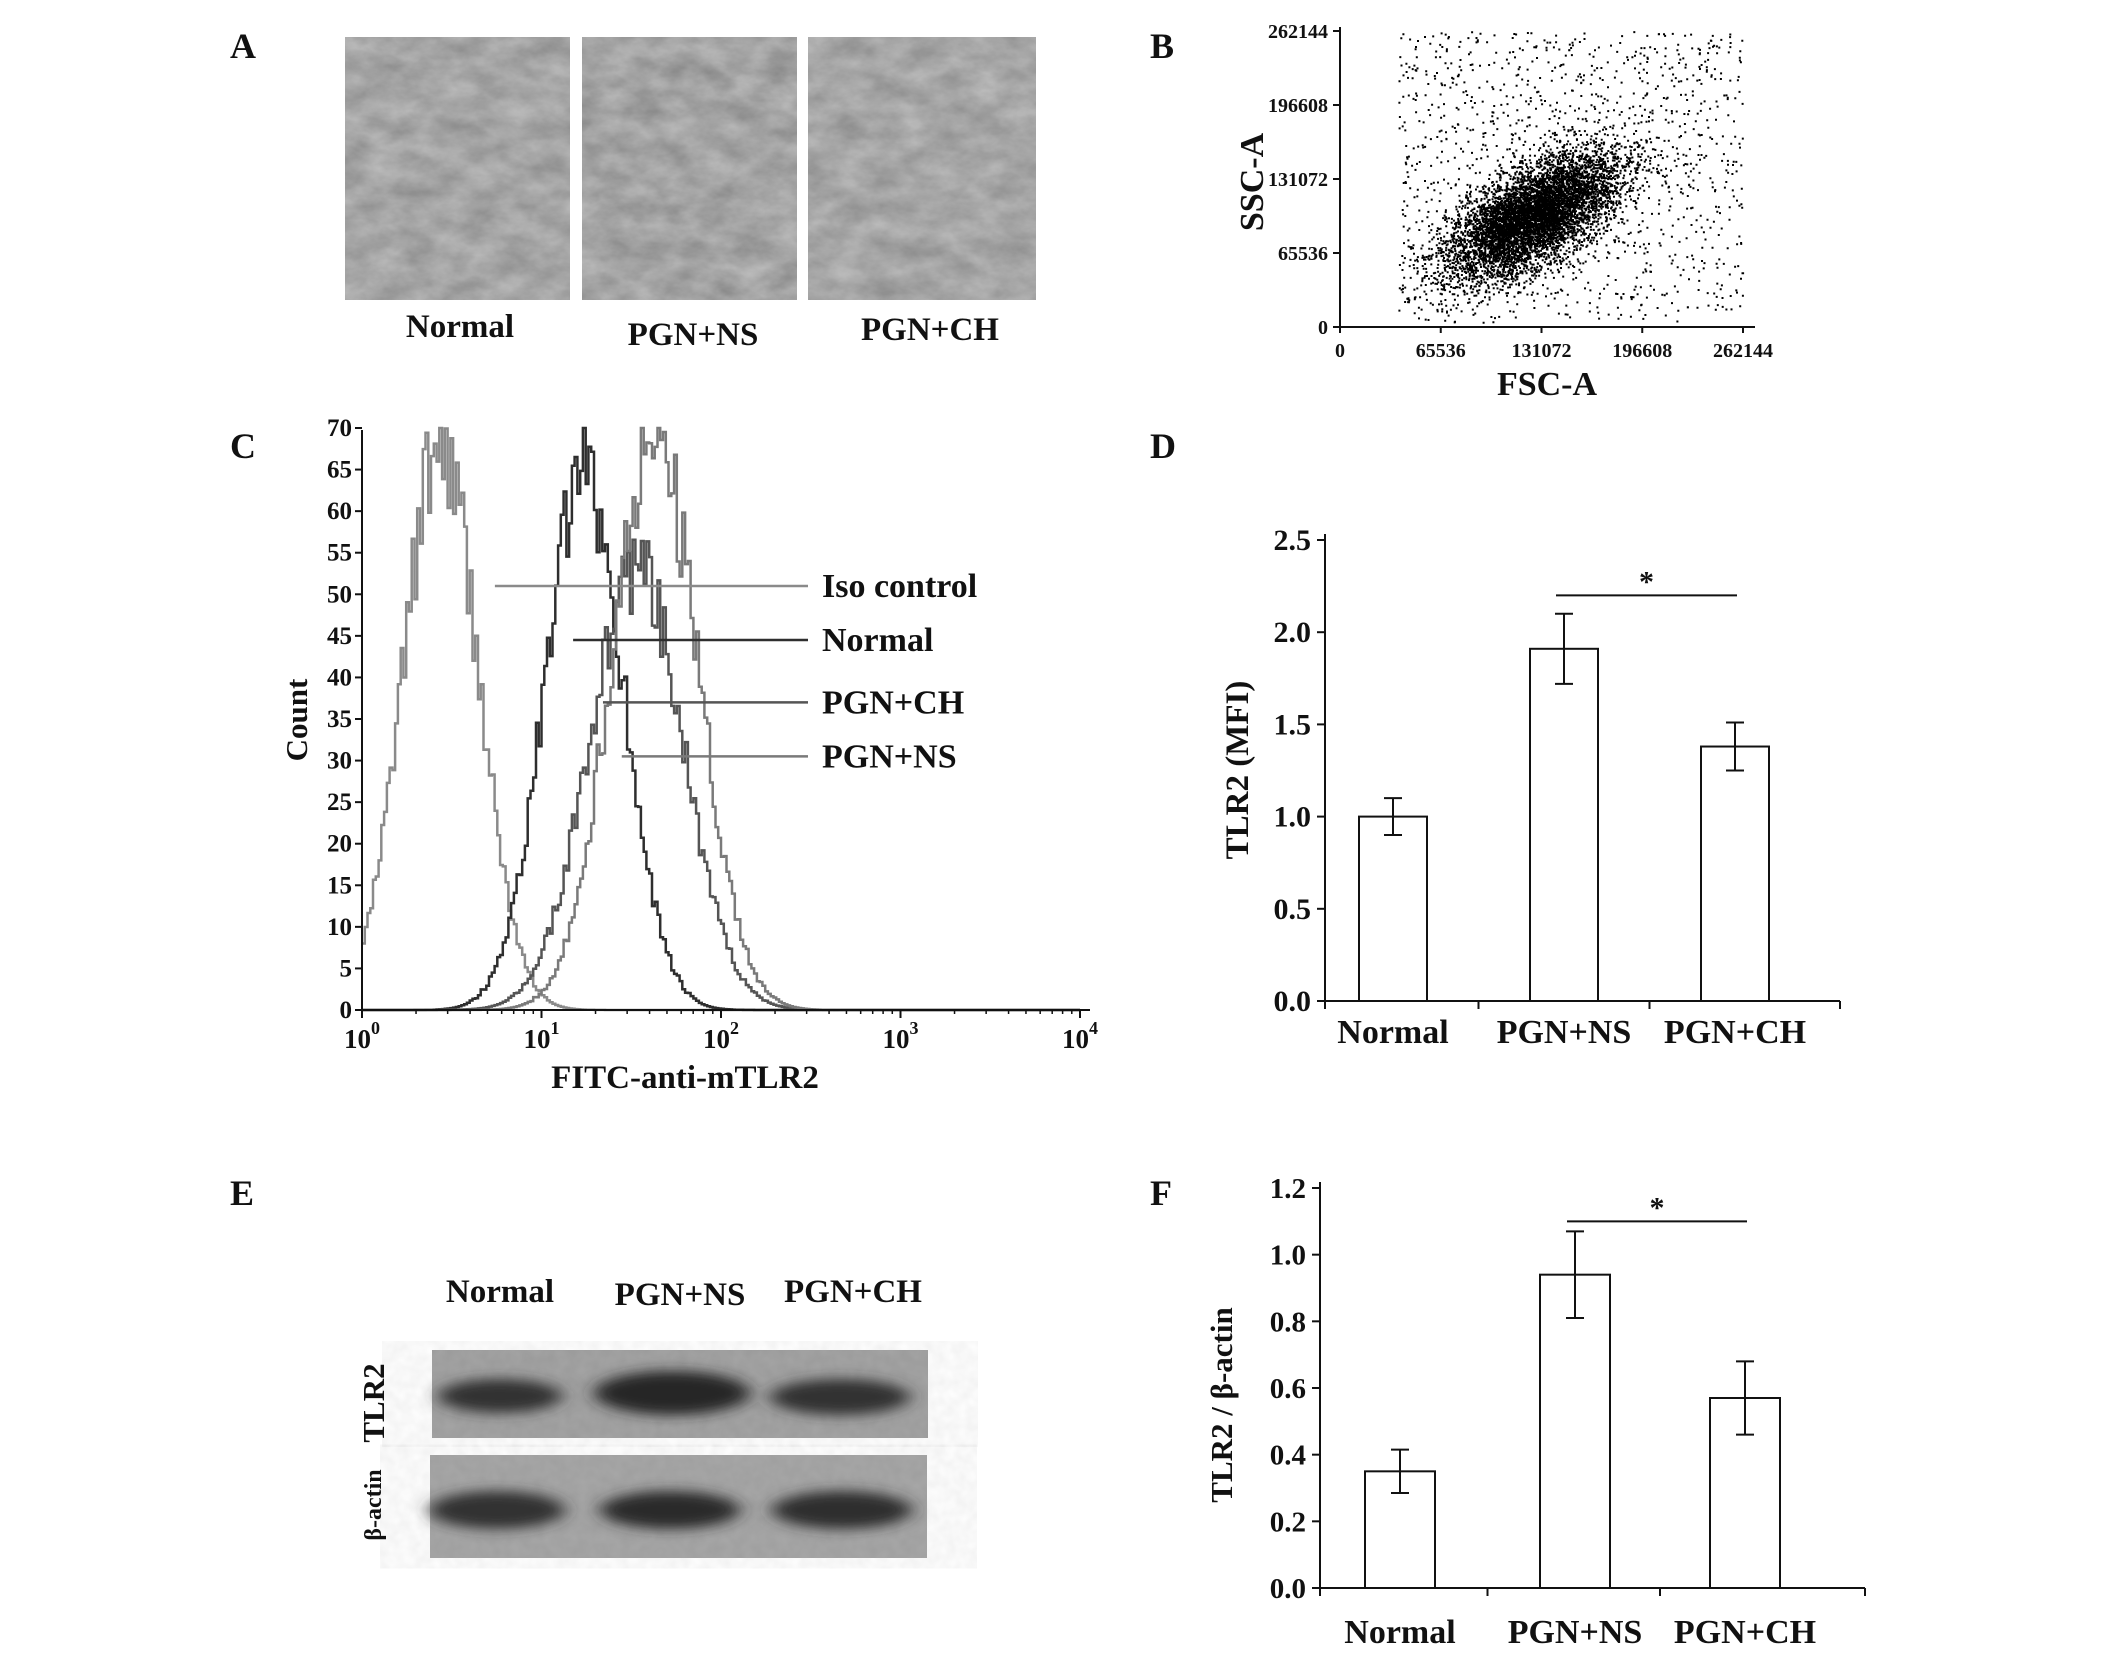  What do you see at coordinates (346, 1010) in the screenshot?
I see `y-tick-label: 0` at bounding box center [346, 1010].